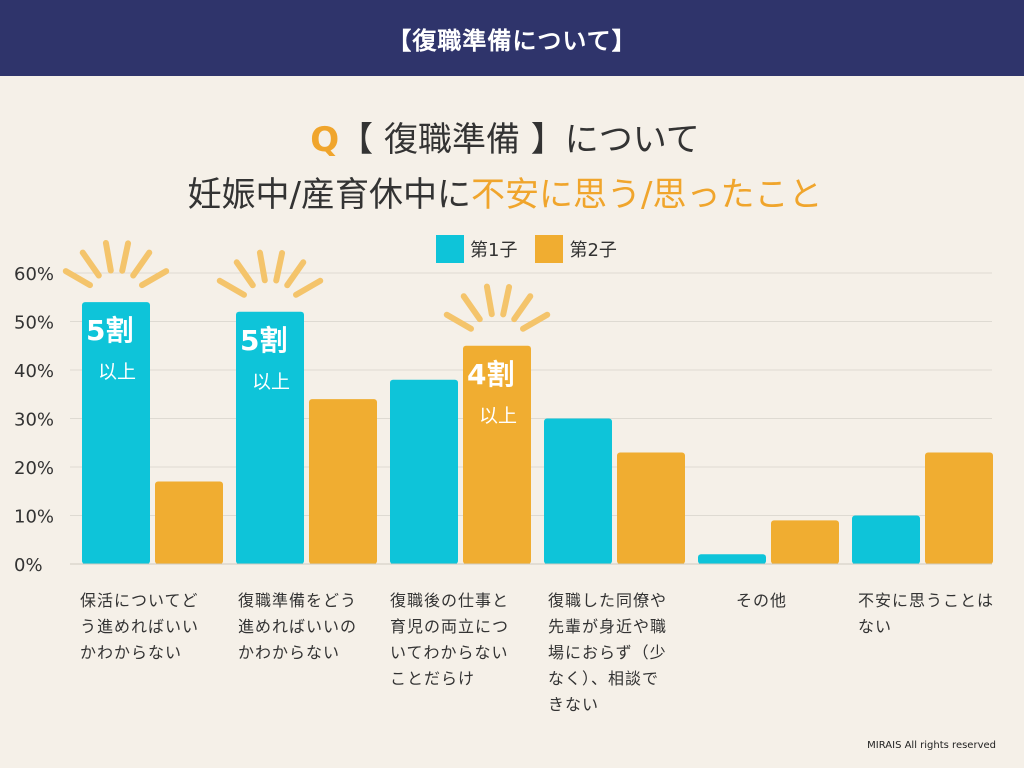  I want to click on copyright: MIRAIS All rights reserved, so click(931, 745).